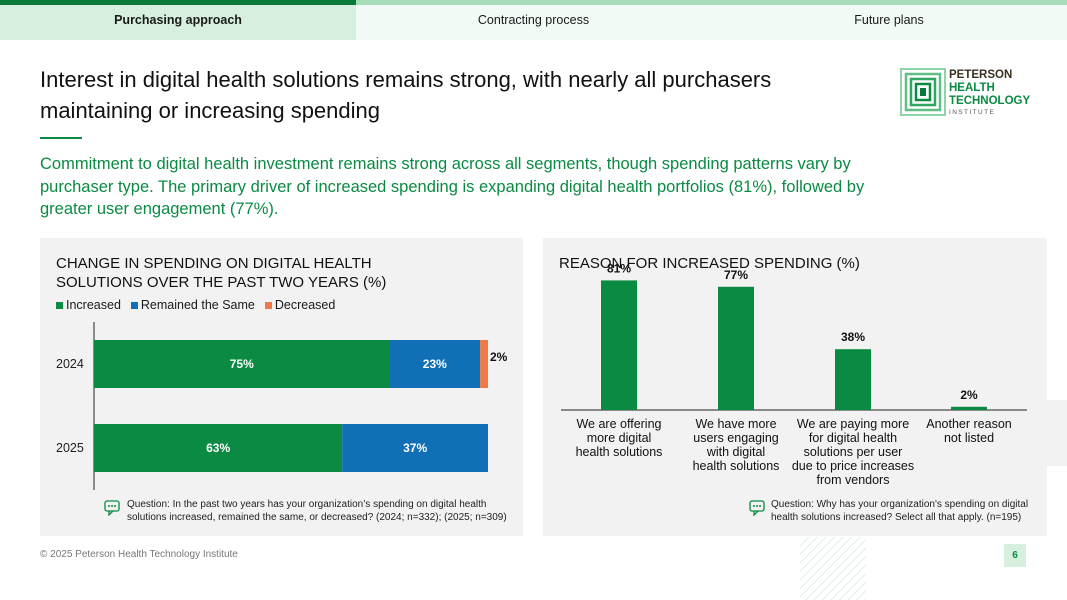  What do you see at coordinates (969, 424) in the screenshot?
I see `category-label-line: Another reason` at bounding box center [969, 424].